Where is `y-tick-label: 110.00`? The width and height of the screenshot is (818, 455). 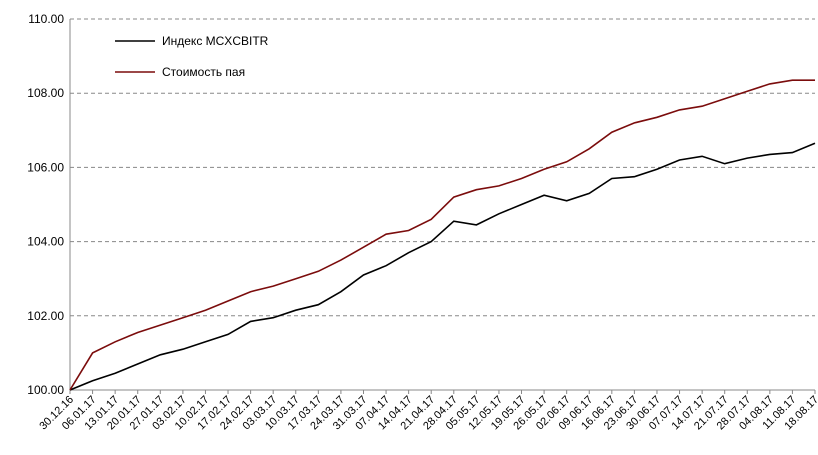 y-tick-label: 110.00 is located at coordinates (46, 19).